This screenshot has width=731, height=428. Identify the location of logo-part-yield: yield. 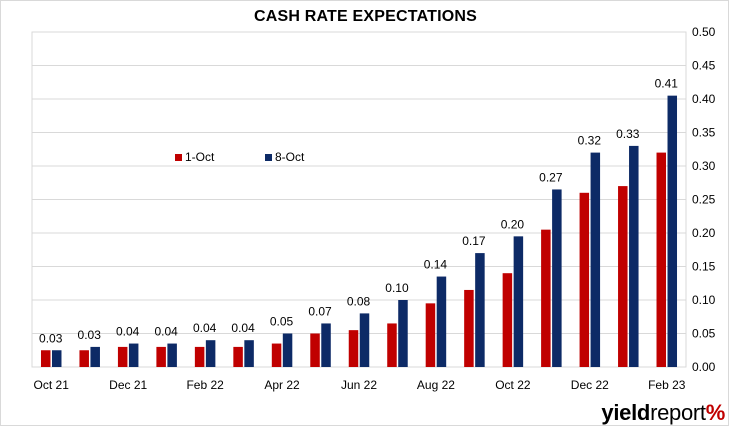
(626, 412).